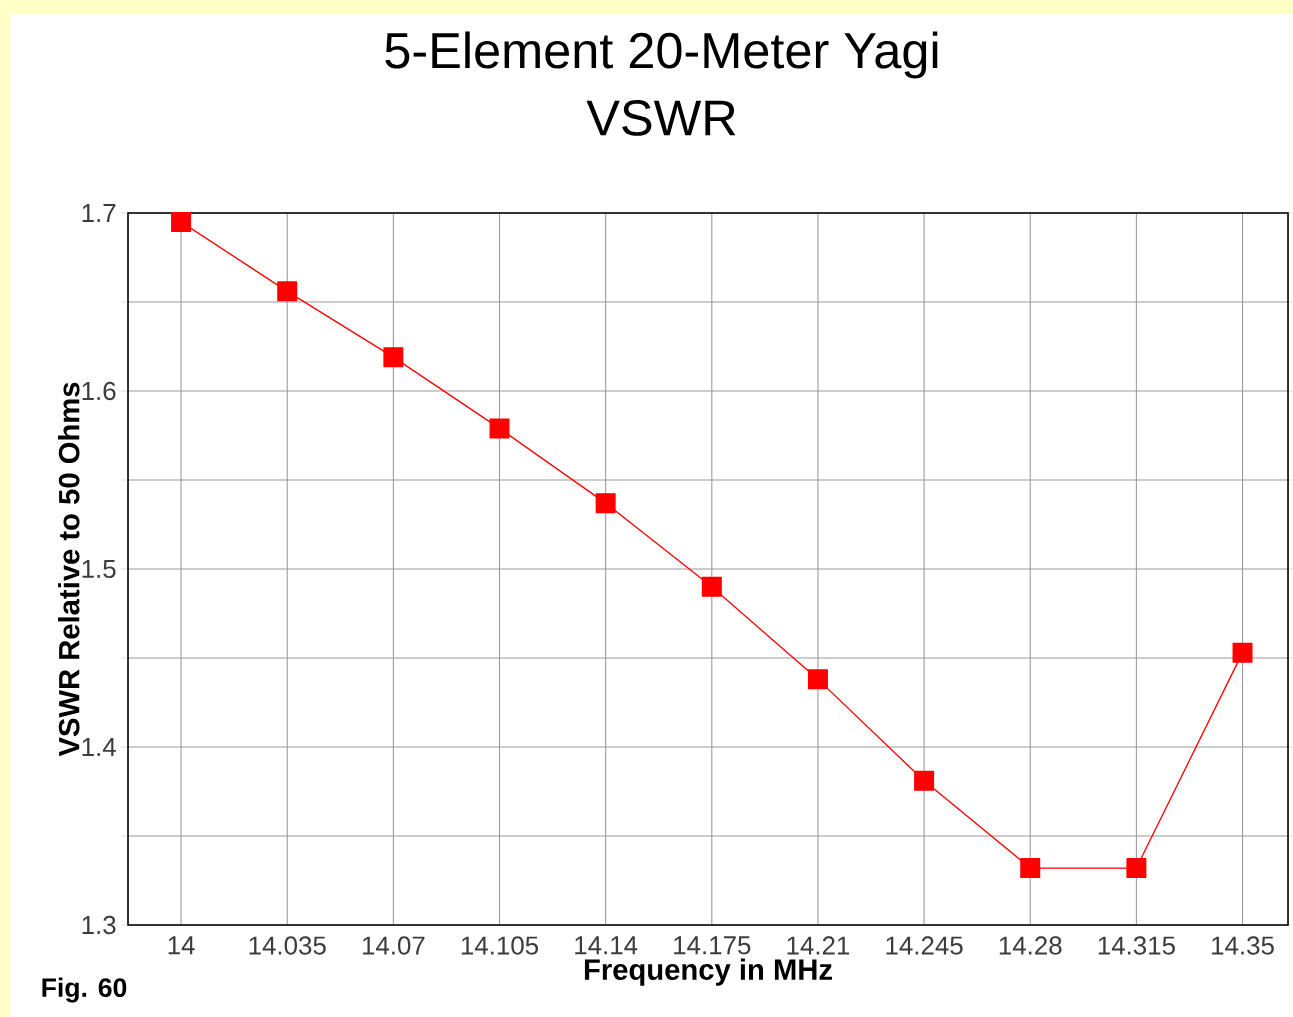 The width and height of the screenshot is (1293, 1017). What do you see at coordinates (712, 945) in the screenshot?
I see `x-tick-label: 14.175` at bounding box center [712, 945].